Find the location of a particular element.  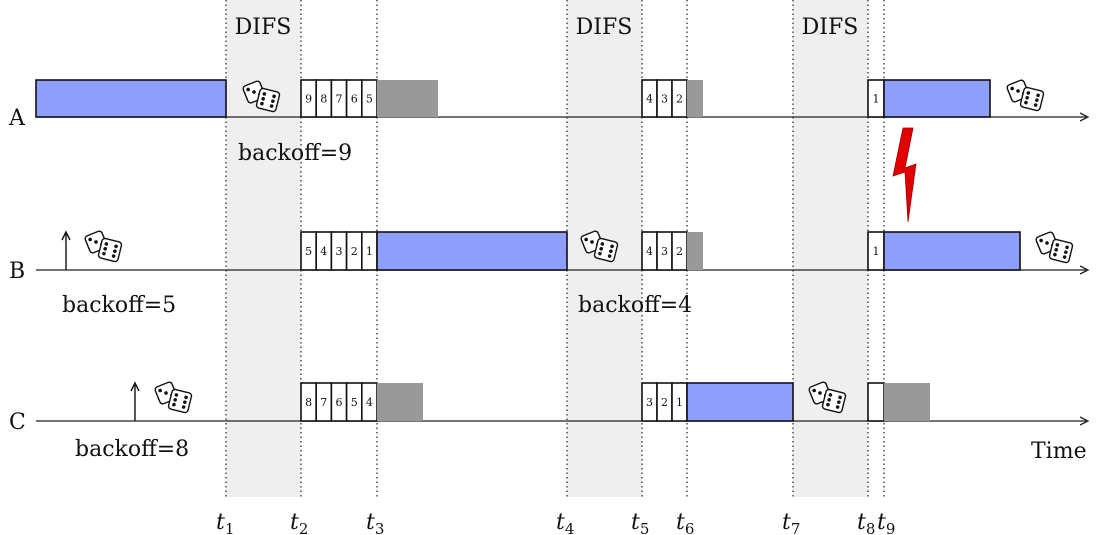

time-marker-t6: t6 is located at coordinates (685, 522).